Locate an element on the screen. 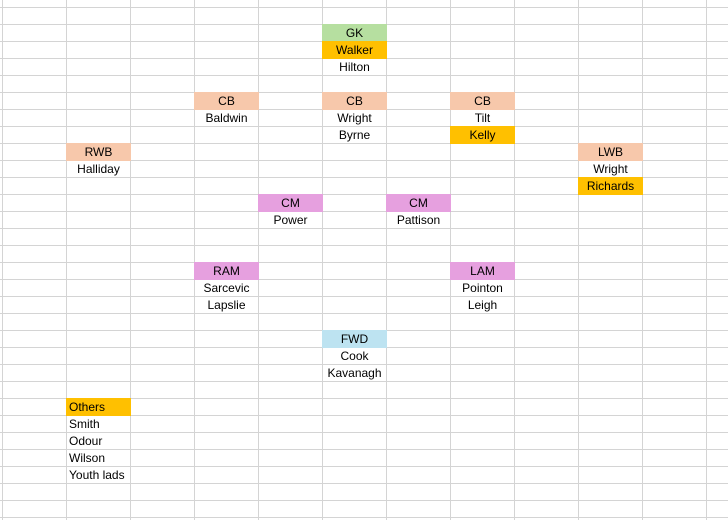 The height and width of the screenshot is (520, 728). cell-gk-header: GK is located at coordinates (354, 33).